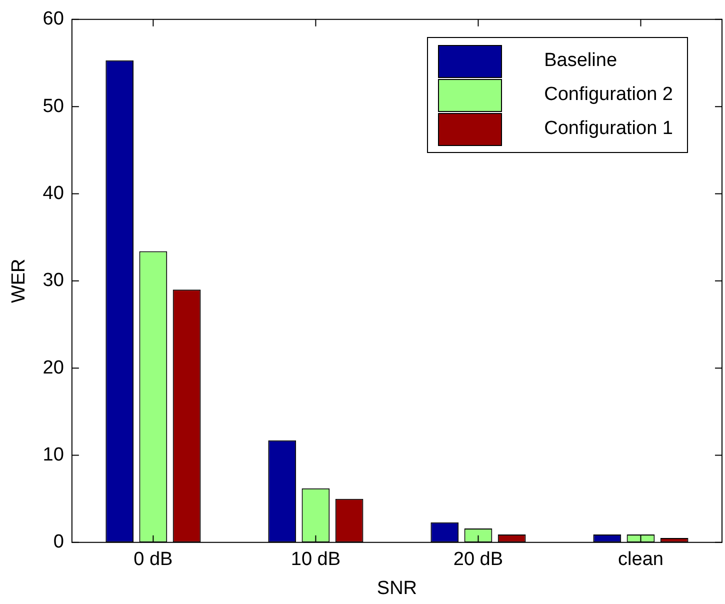 Image resolution: width=725 pixels, height=604 pixels. Describe the element at coordinates (19, 281) in the screenshot. I see `y-axis-title: WER` at that location.